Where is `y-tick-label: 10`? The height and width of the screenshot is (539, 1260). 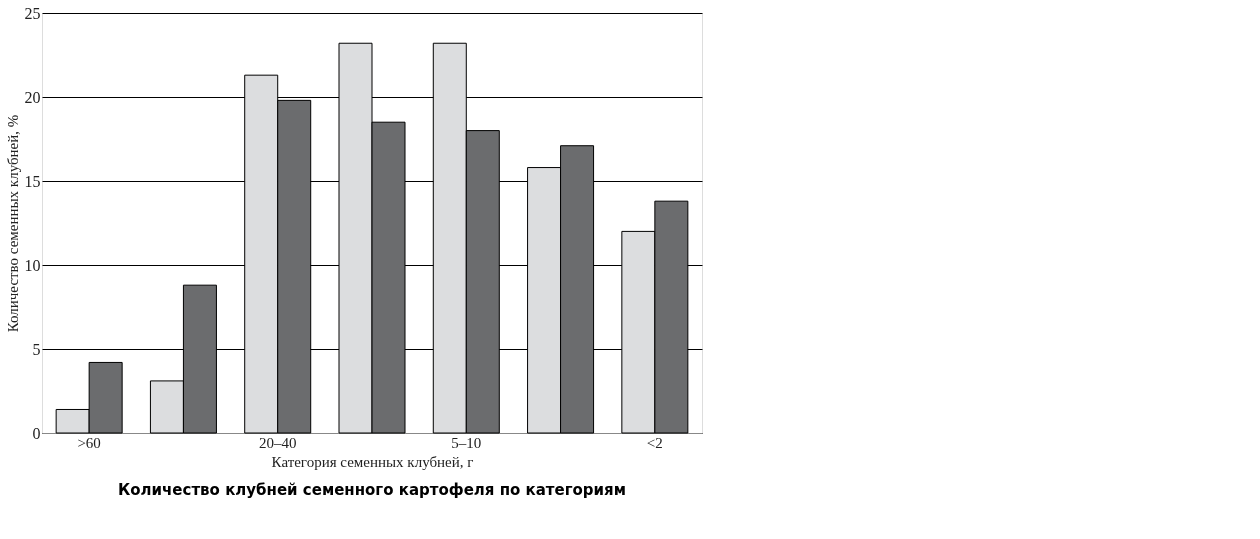 y-tick-label: 10 is located at coordinates (32, 265).